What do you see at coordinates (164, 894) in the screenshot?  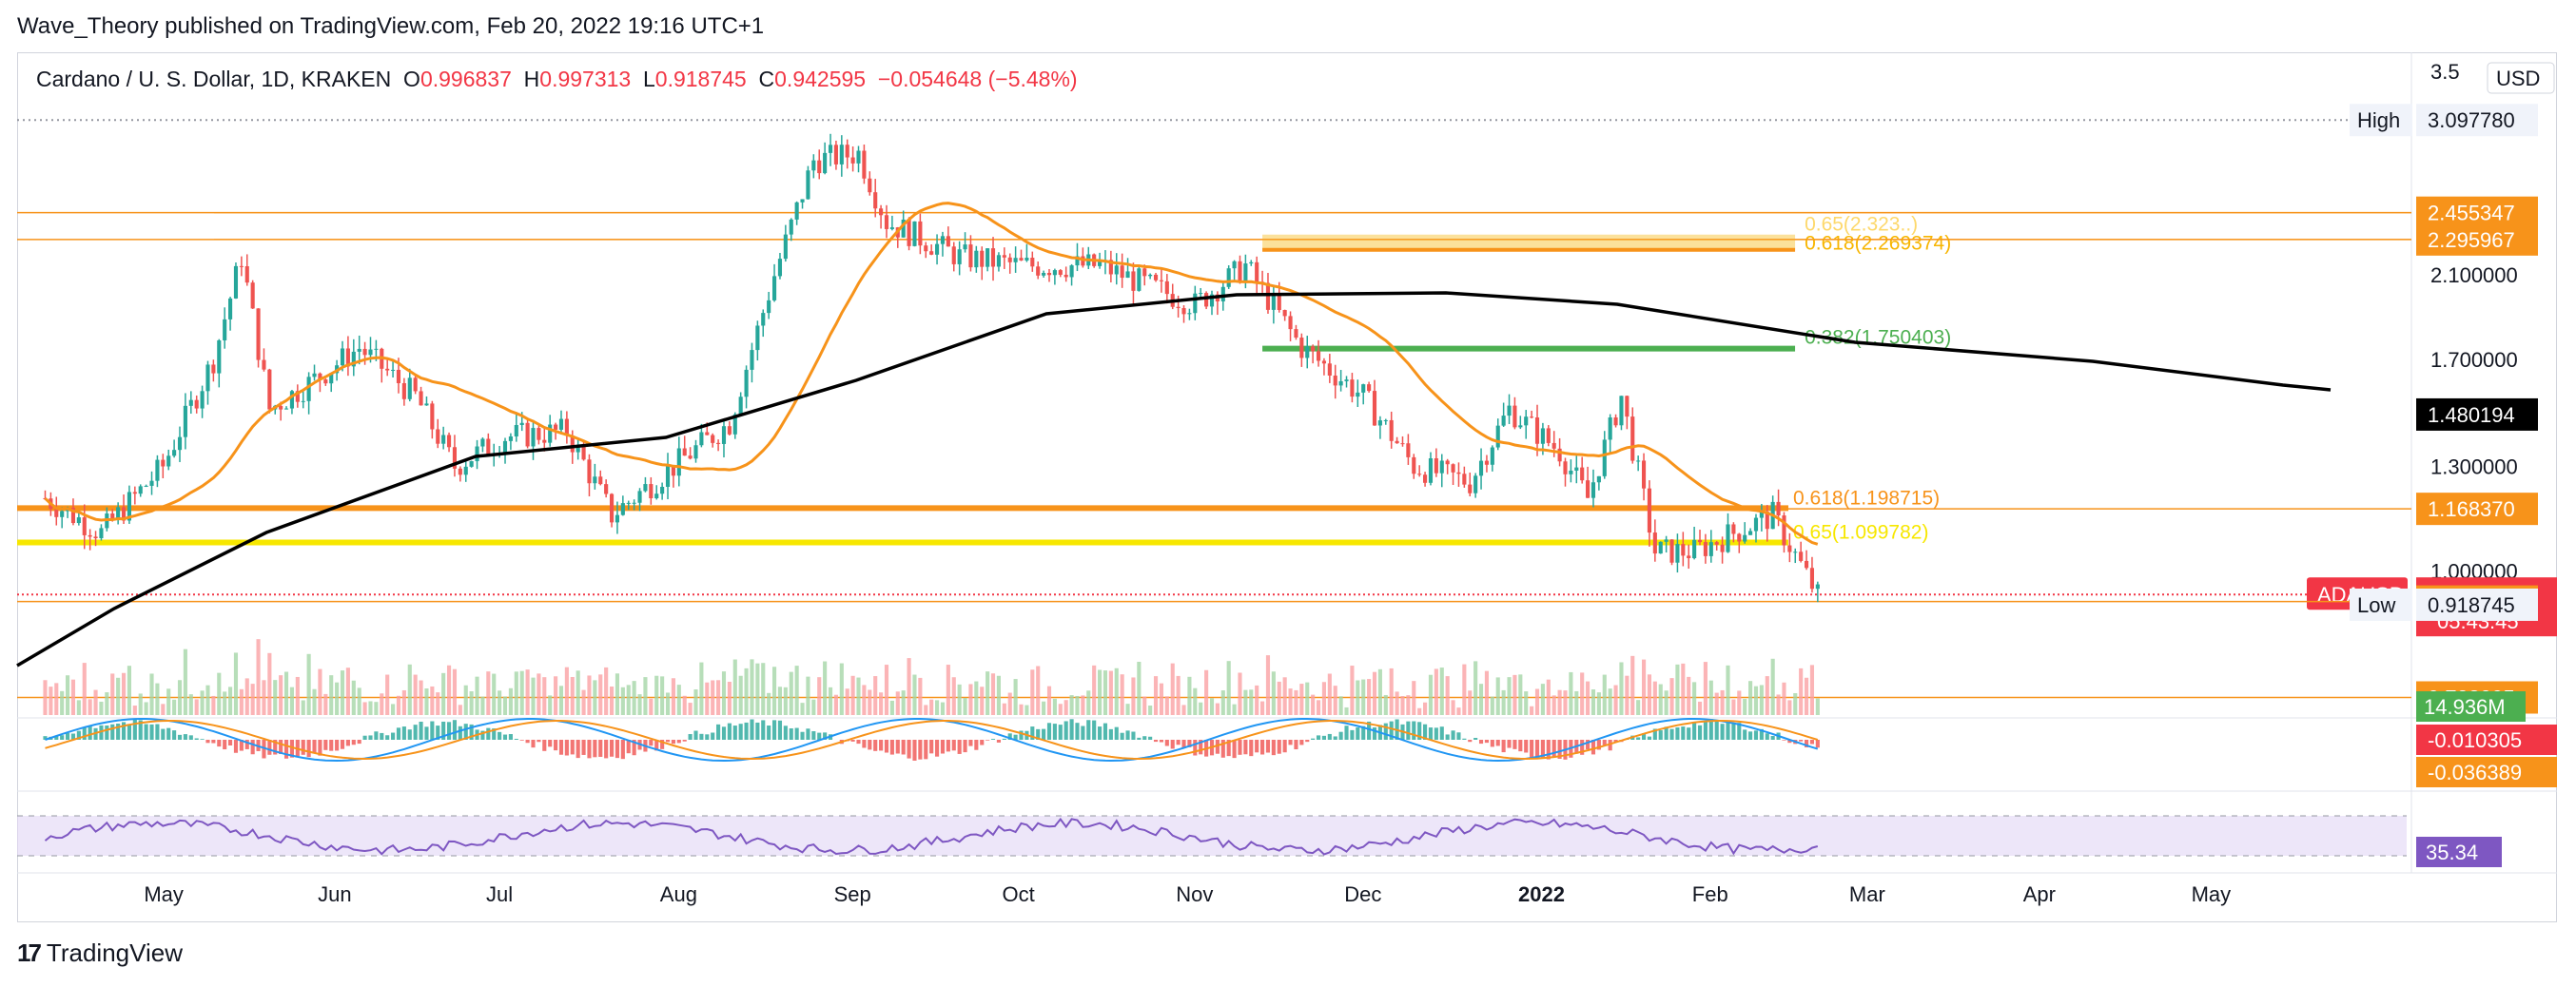 I see `time-axis-tick-label: May` at bounding box center [164, 894].